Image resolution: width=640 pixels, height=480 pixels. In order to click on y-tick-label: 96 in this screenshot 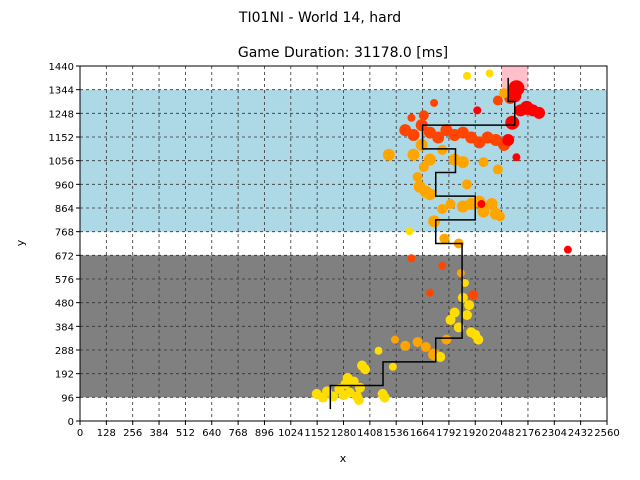, I will do `click(67, 398)`.